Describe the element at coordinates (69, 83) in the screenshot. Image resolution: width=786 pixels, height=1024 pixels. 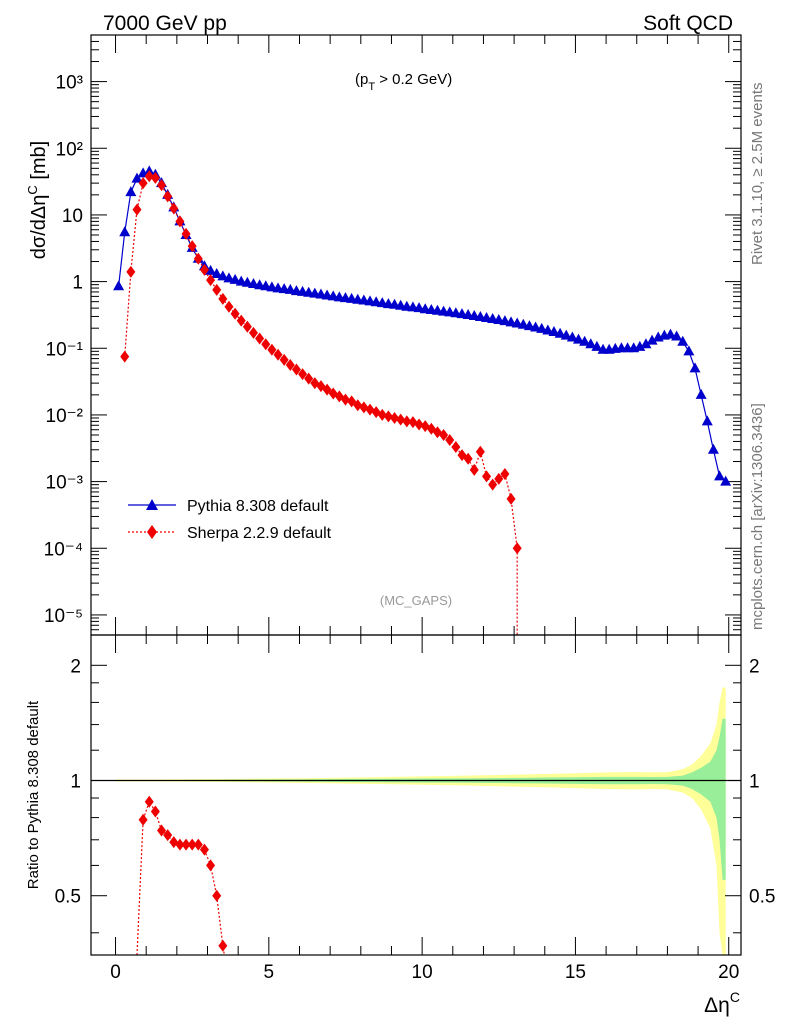
I see `main-ytick-label: 10³` at that location.